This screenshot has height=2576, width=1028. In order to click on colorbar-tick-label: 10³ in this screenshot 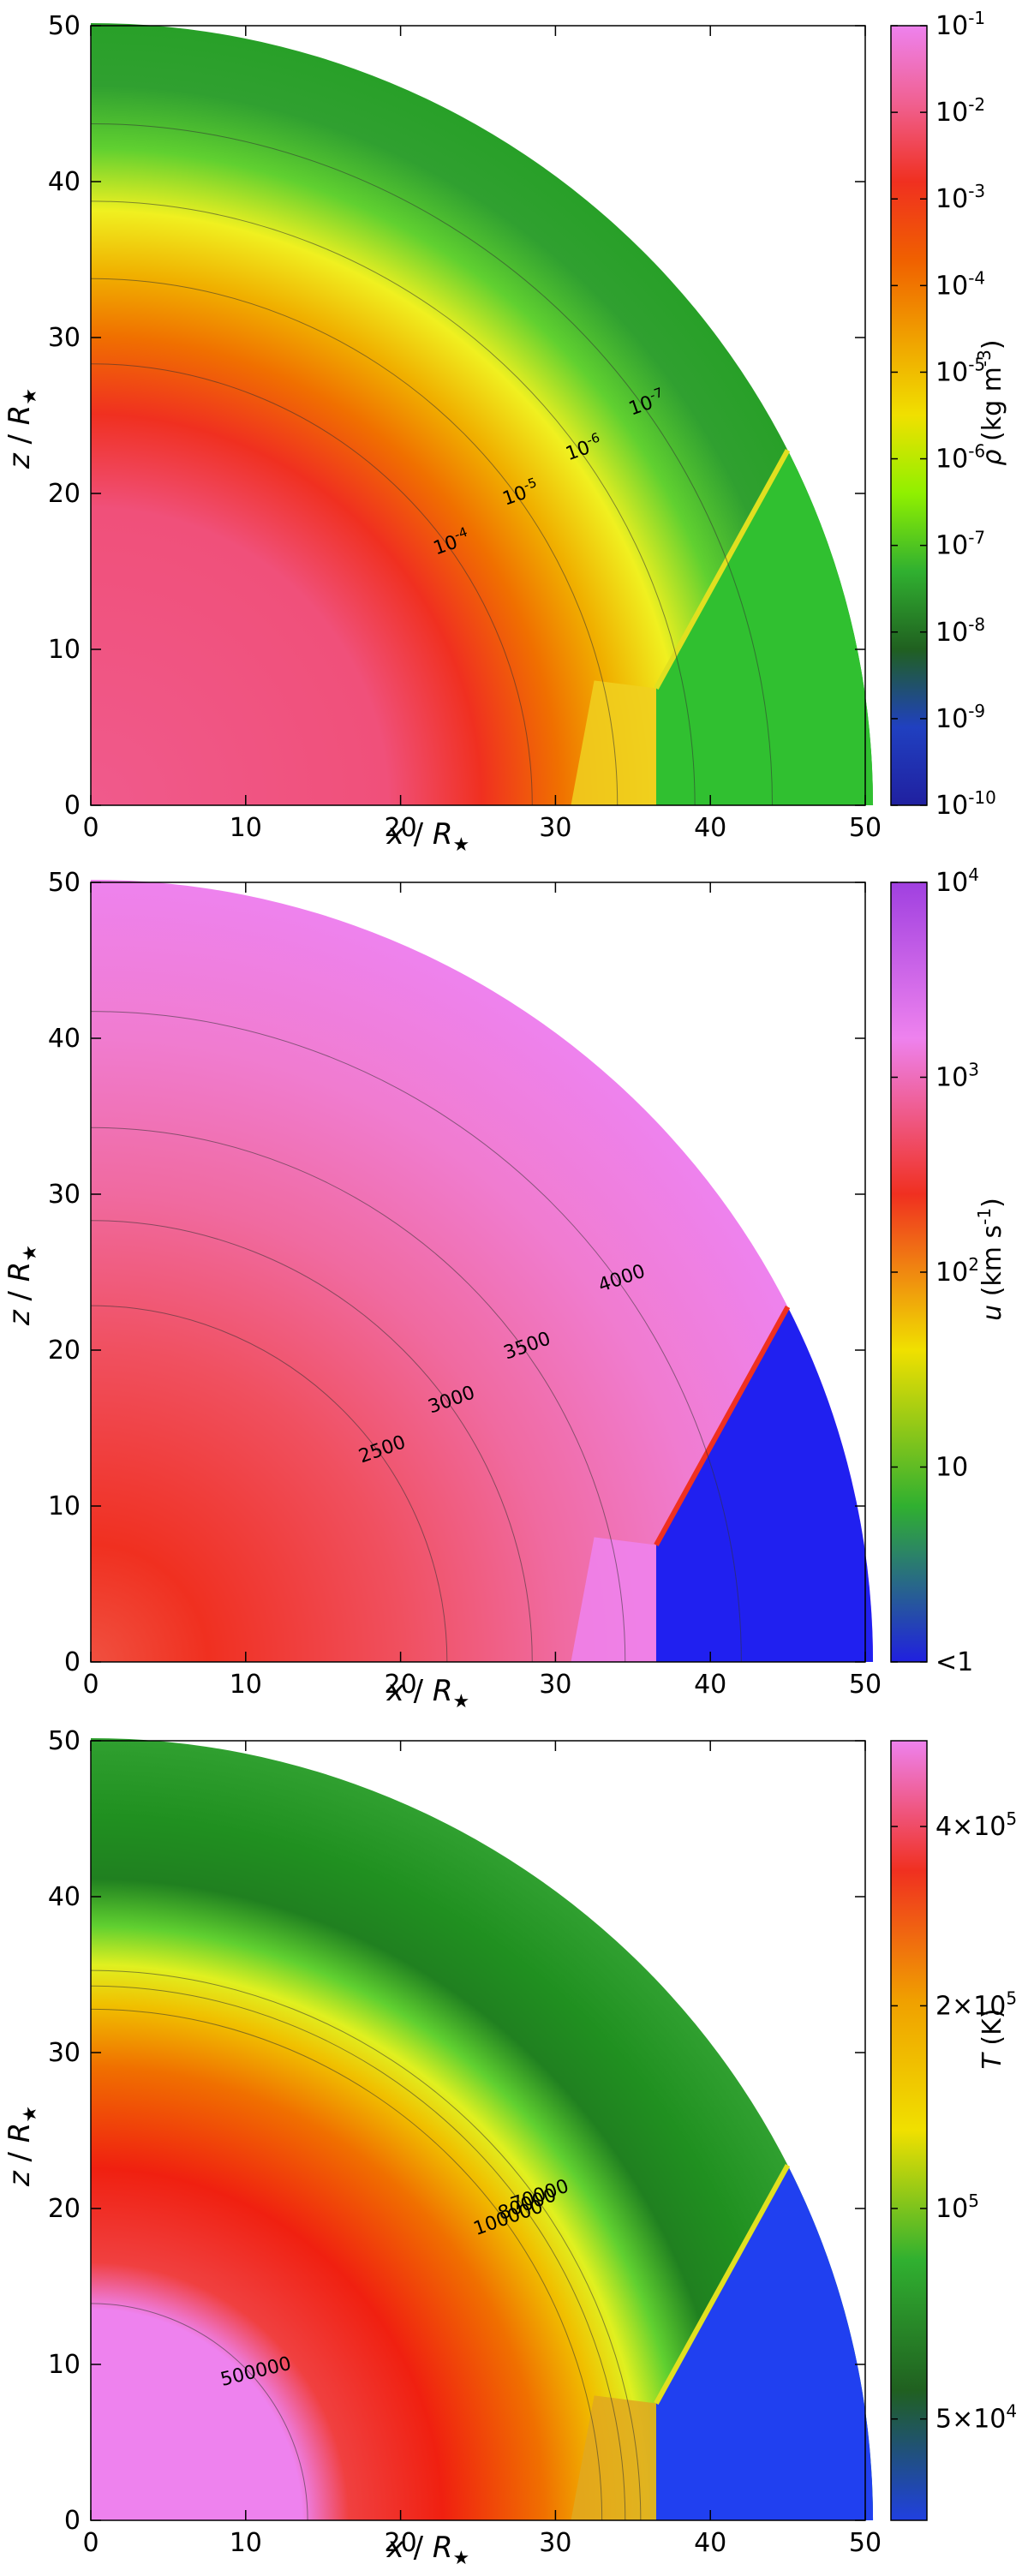, I will do `click(957, 1076)`.